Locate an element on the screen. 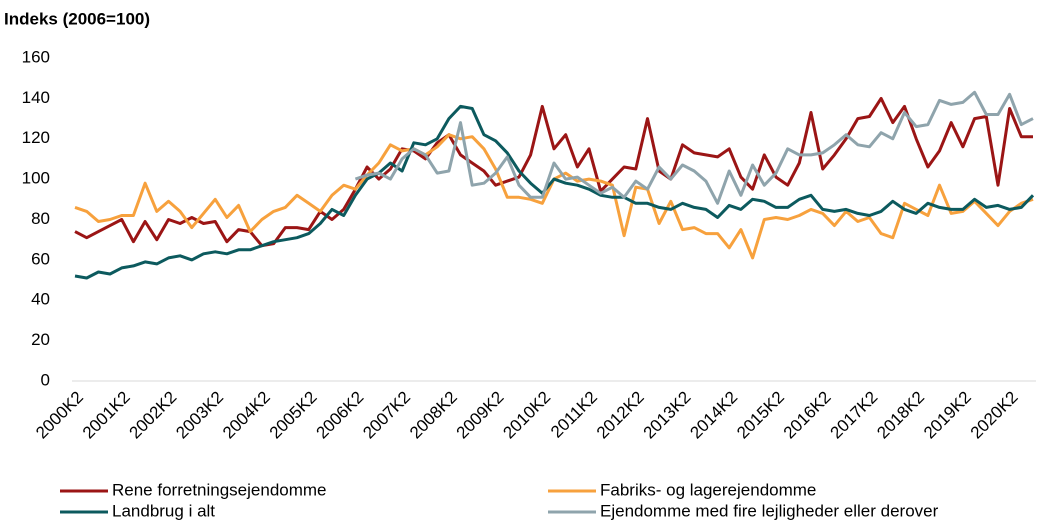 The height and width of the screenshot is (524, 1056). y-tick-label: 40 is located at coordinates (40, 299).